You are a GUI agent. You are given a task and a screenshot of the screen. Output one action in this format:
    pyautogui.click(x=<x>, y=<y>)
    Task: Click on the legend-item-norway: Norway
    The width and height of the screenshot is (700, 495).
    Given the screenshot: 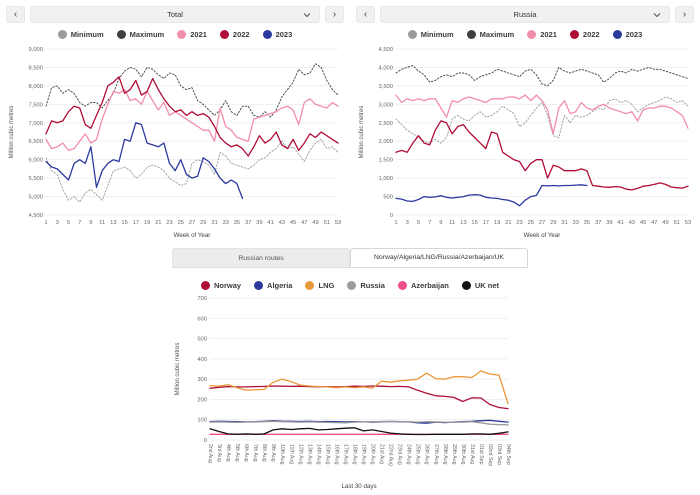 What is the action you would take?
    pyautogui.click(x=221, y=285)
    